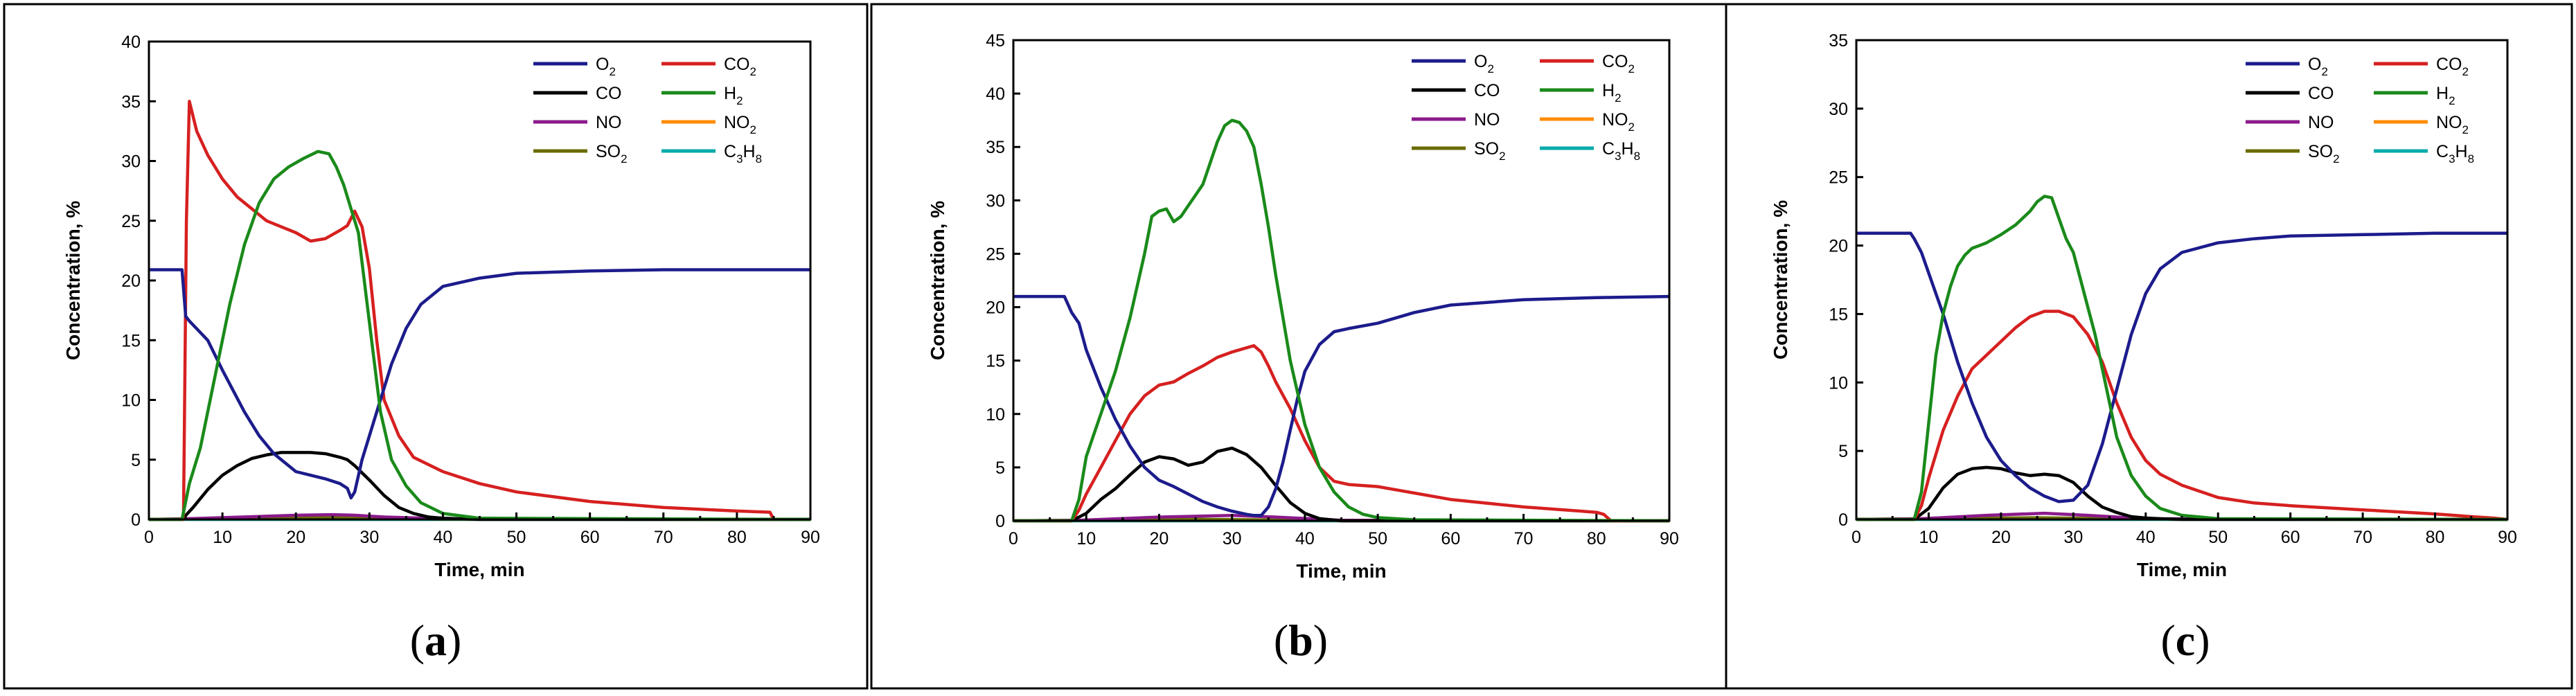 This screenshot has width=2576, height=696. I want to click on x-axis-label: Time, min, so click(1341, 571).